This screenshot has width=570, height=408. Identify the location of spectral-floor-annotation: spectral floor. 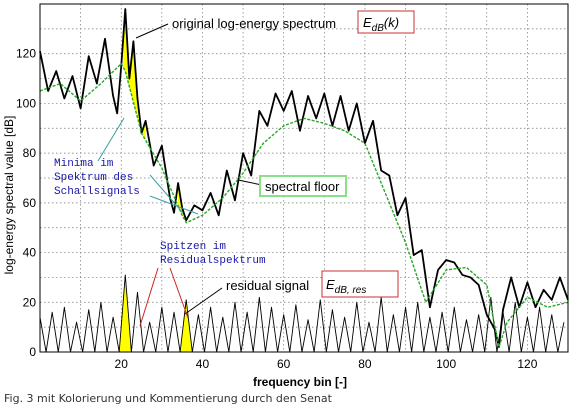
(292, 186).